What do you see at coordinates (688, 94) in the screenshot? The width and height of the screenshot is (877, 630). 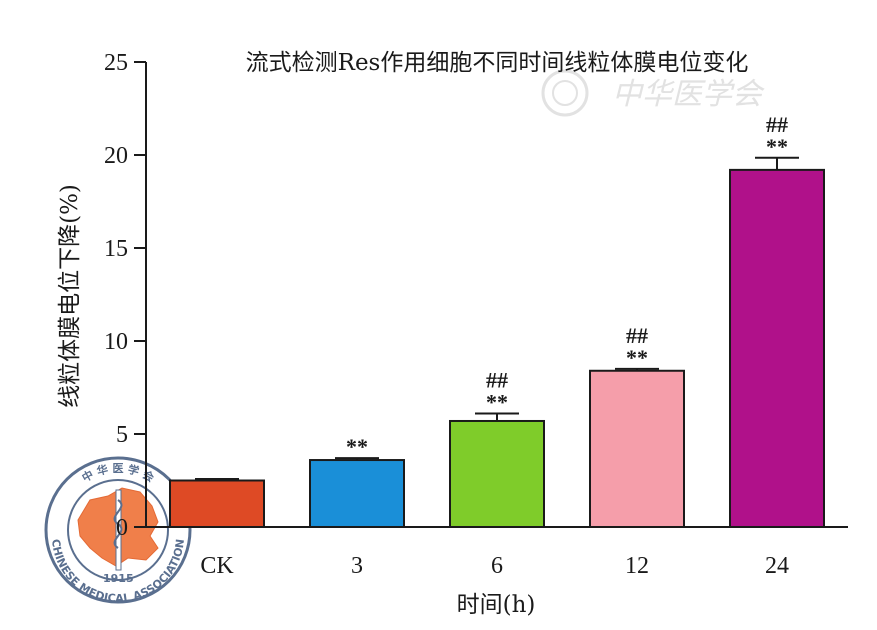 I see `watermark-text: 中华医学会` at bounding box center [688, 94].